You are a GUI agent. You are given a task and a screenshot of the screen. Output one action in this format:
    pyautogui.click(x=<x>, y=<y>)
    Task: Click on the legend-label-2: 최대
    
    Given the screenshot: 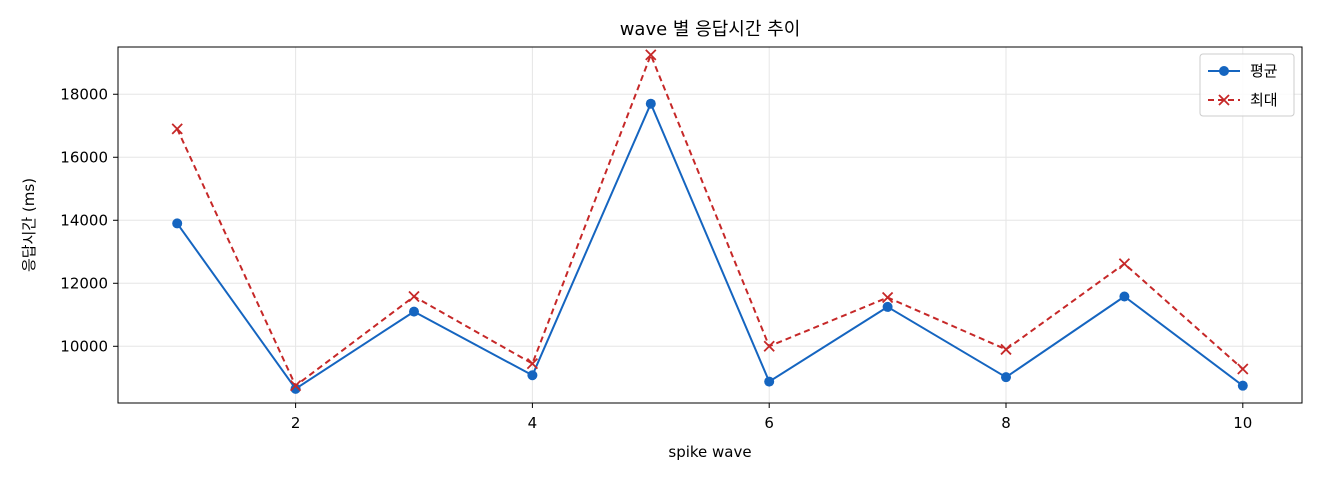 What is the action you would take?
    pyautogui.click(x=1264, y=100)
    